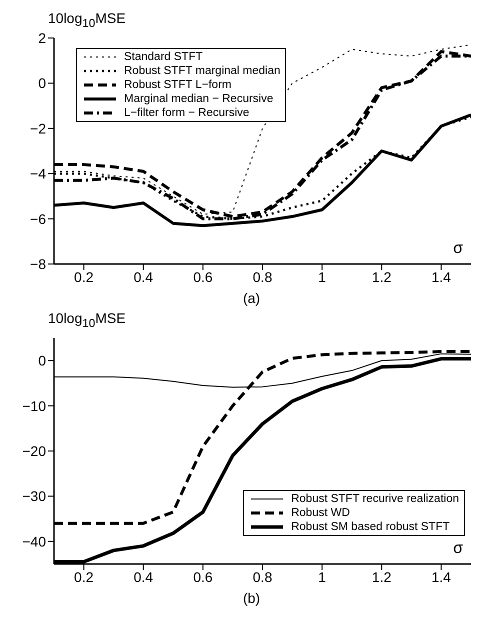 This screenshot has width=483, height=639. I want to click on legend-label: Robust STFT marginal median, so click(202, 71).